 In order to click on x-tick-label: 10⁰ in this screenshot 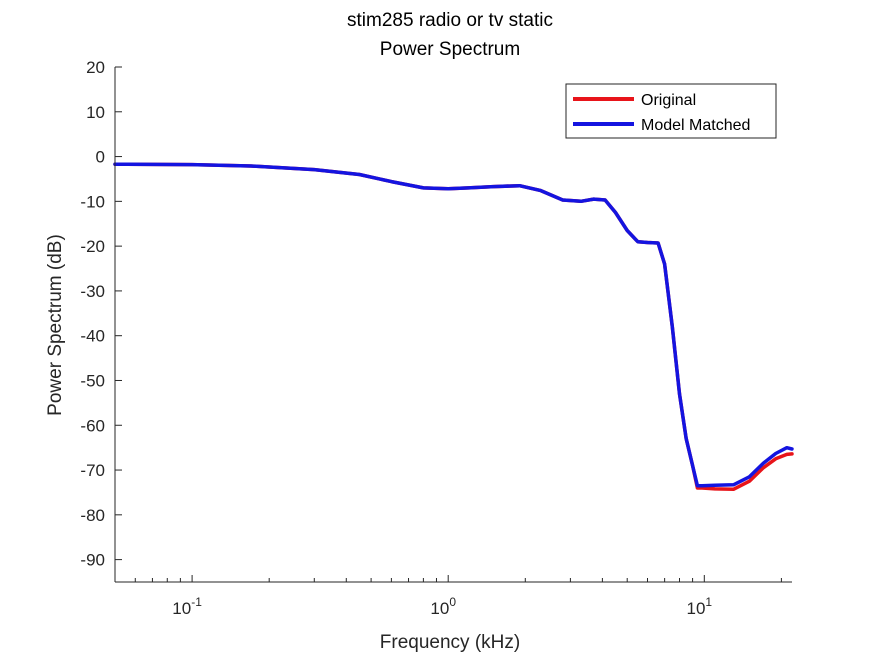, I will do `click(443, 606)`.